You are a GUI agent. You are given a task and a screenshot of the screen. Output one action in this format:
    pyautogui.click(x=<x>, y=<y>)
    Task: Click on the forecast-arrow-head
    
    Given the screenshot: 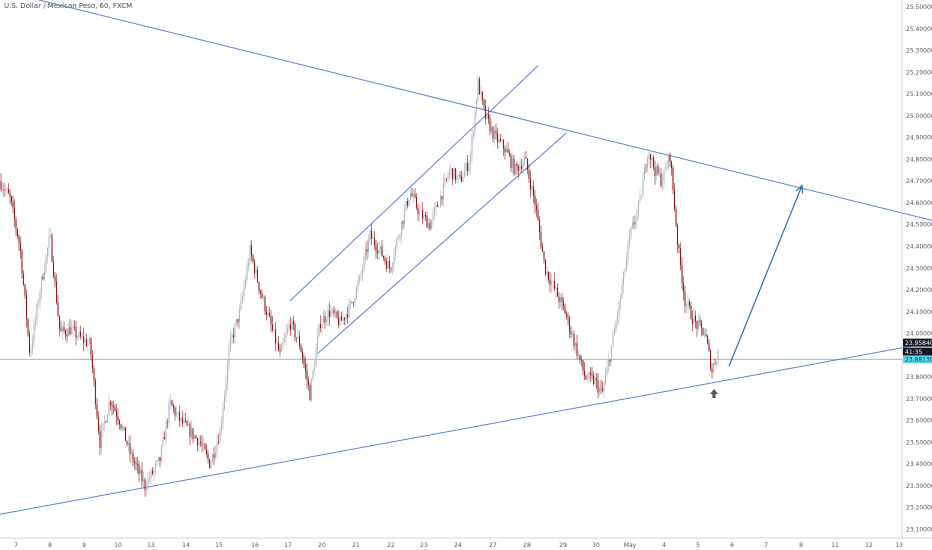 What is the action you would take?
    pyautogui.click(x=799, y=189)
    